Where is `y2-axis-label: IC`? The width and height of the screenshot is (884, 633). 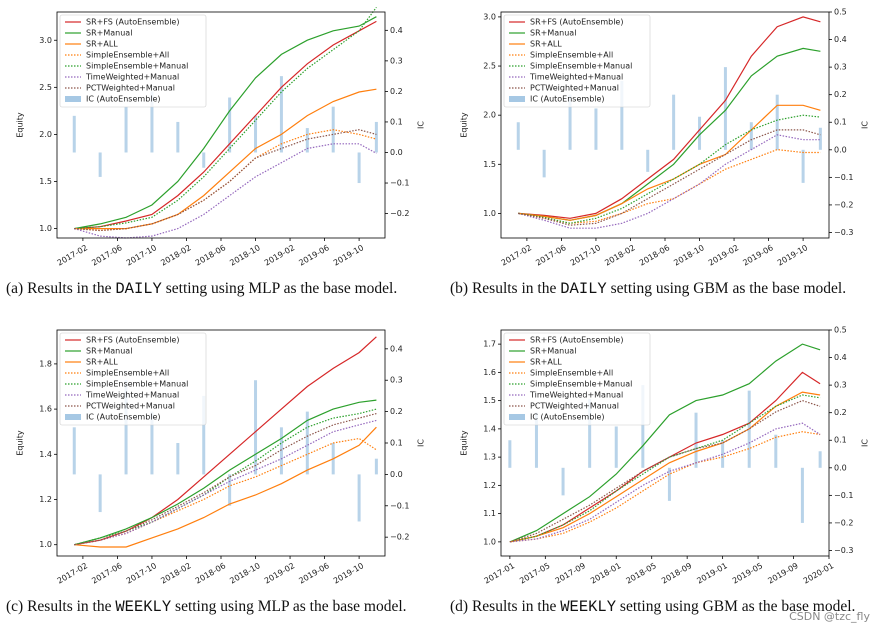 y2-axis-label: IC is located at coordinates (421, 443).